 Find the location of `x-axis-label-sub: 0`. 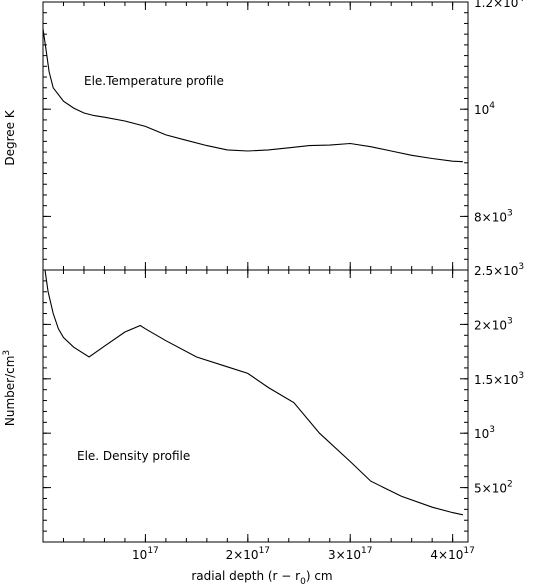

x-axis-label-sub: 0 is located at coordinates (303, 580).